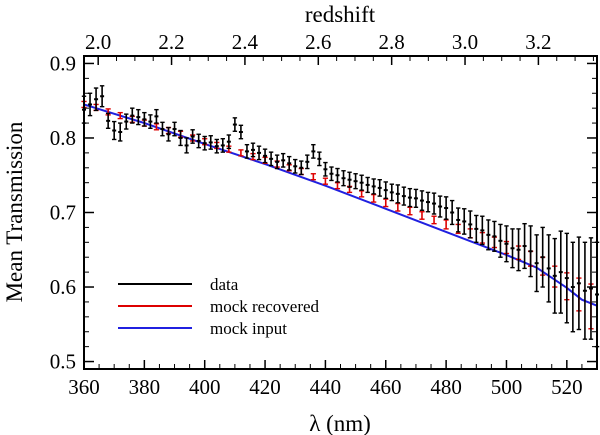 This screenshot has width=600, height=435. I want to click on x-tick-label: 400, so click(205, 387).